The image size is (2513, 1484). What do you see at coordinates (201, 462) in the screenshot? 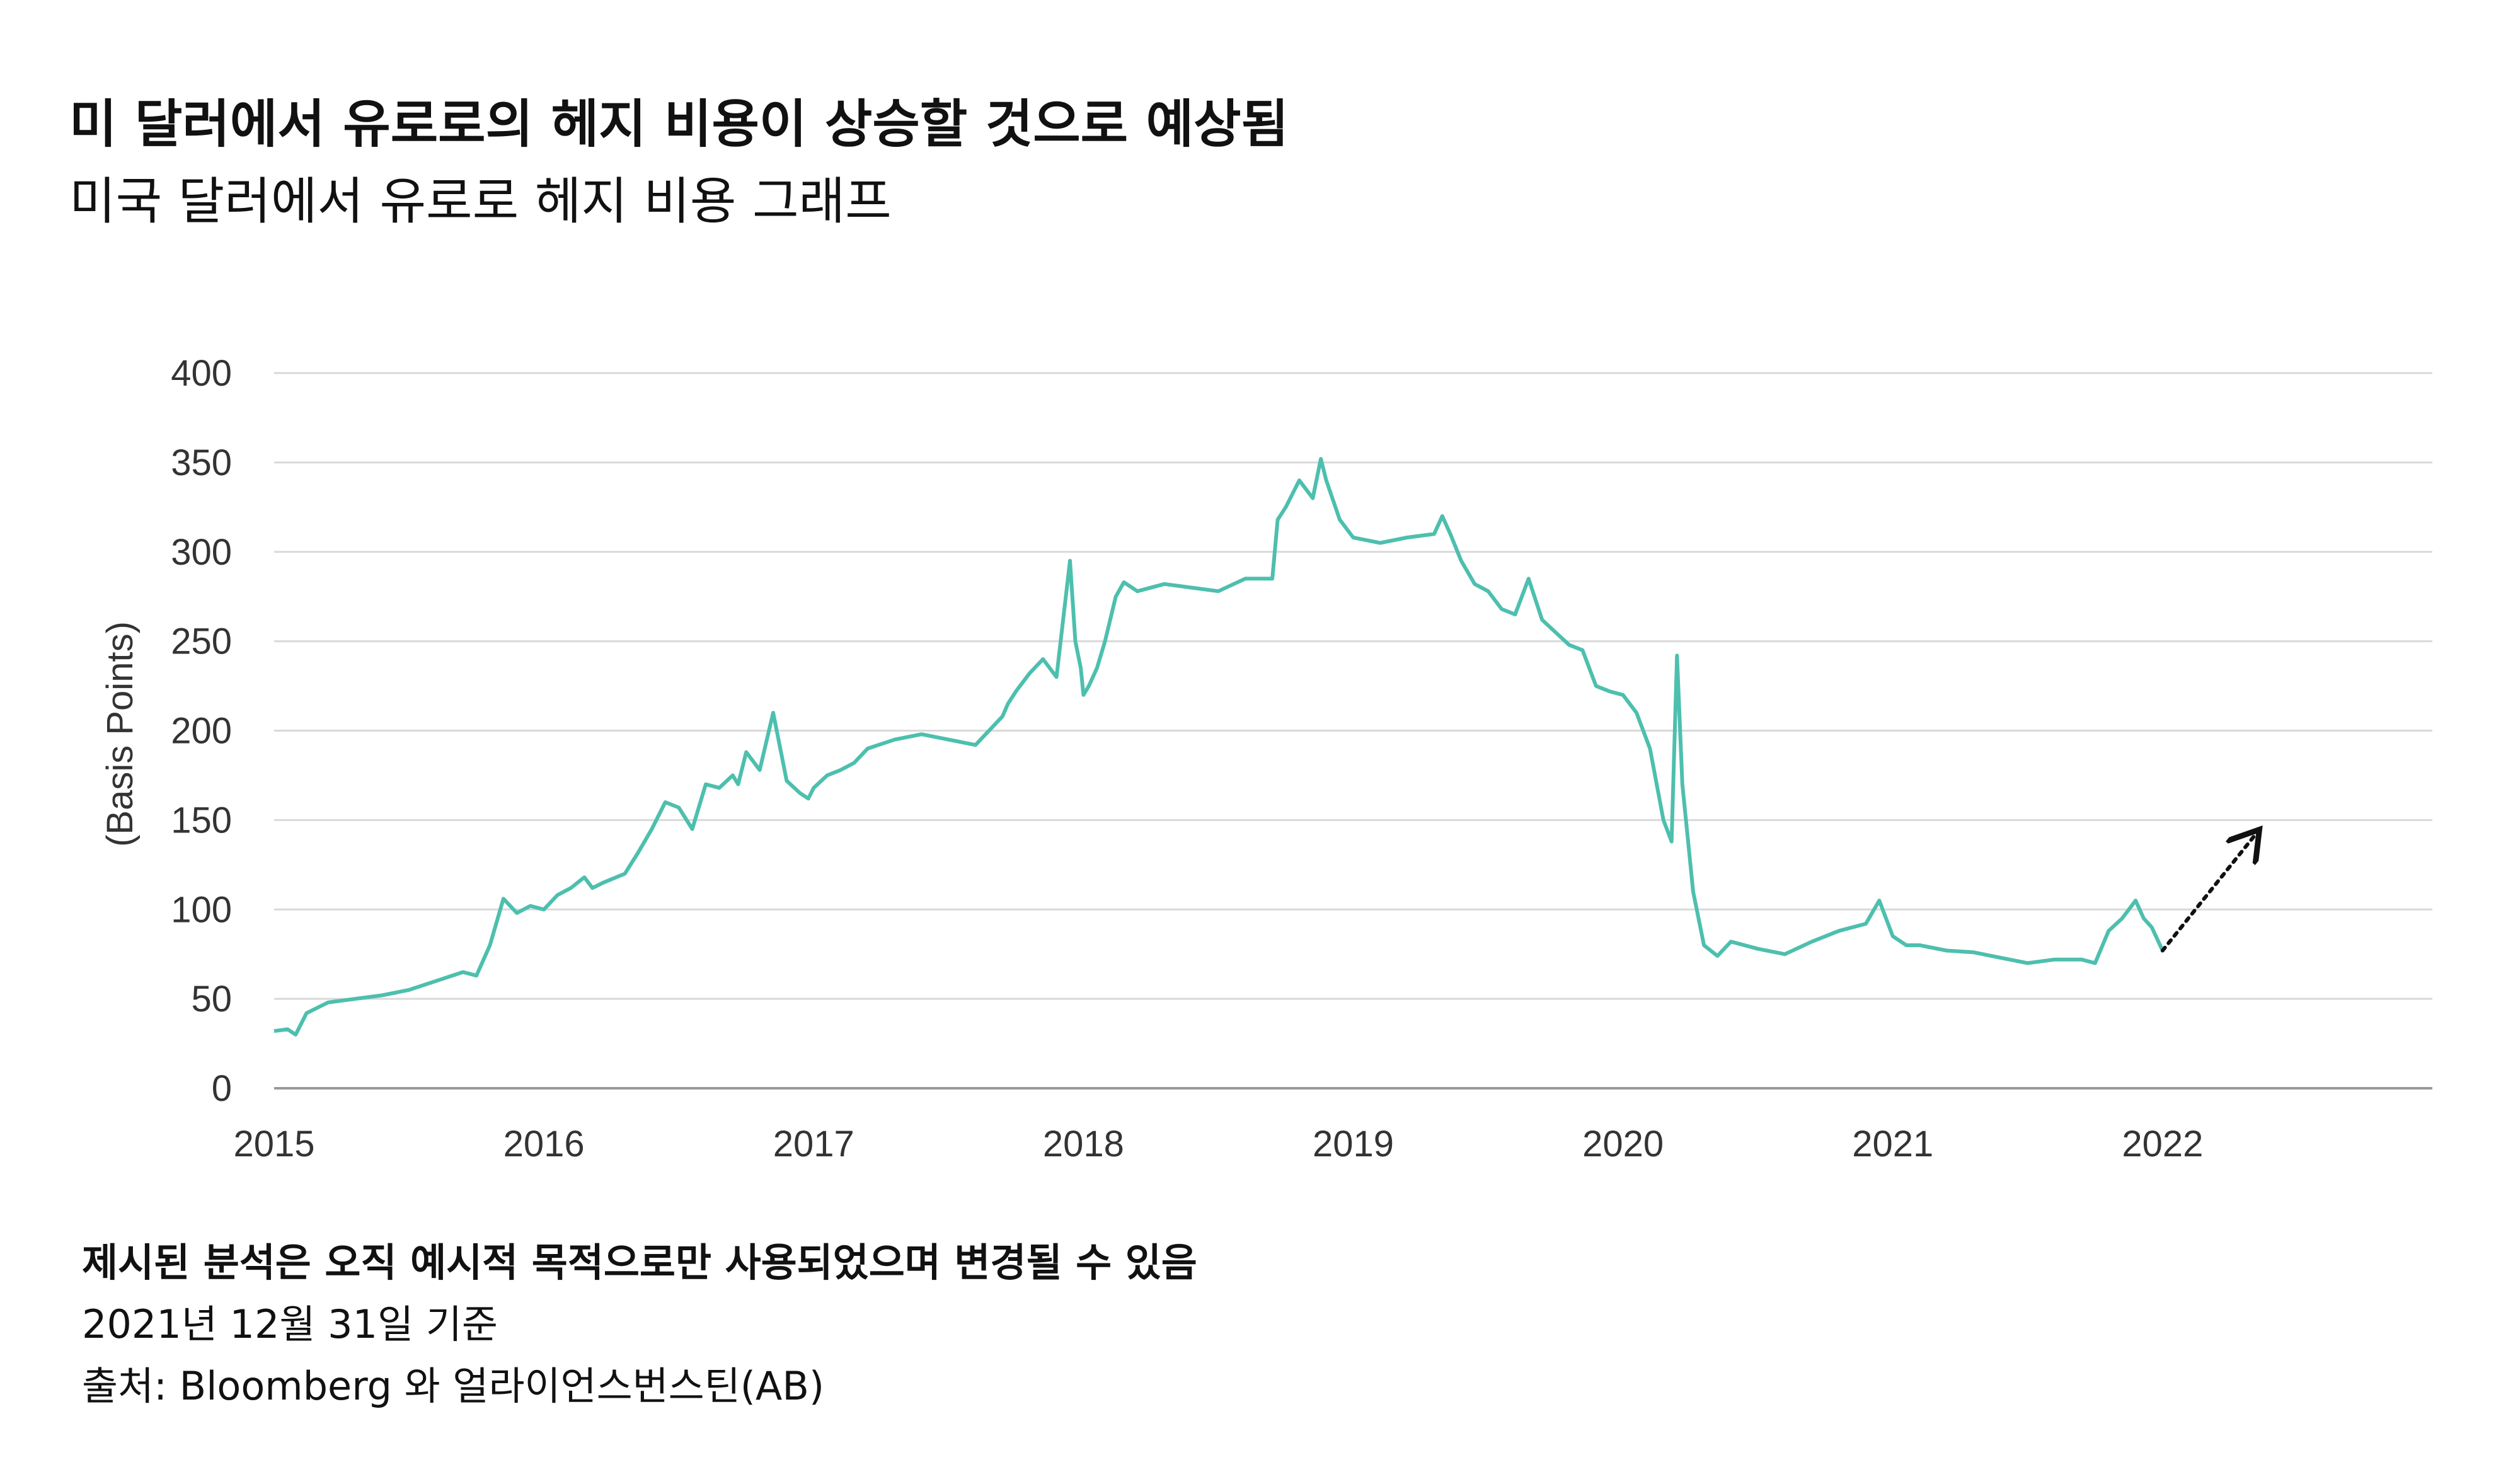
I see `y-tick-label: 350` at bounding box center [201, 462].